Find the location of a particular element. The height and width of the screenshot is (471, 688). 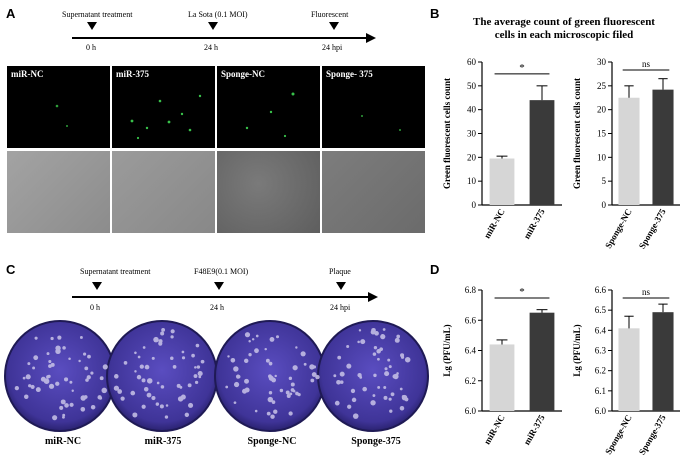

y-tick-label: 30 is located at coordinates (472, 134).